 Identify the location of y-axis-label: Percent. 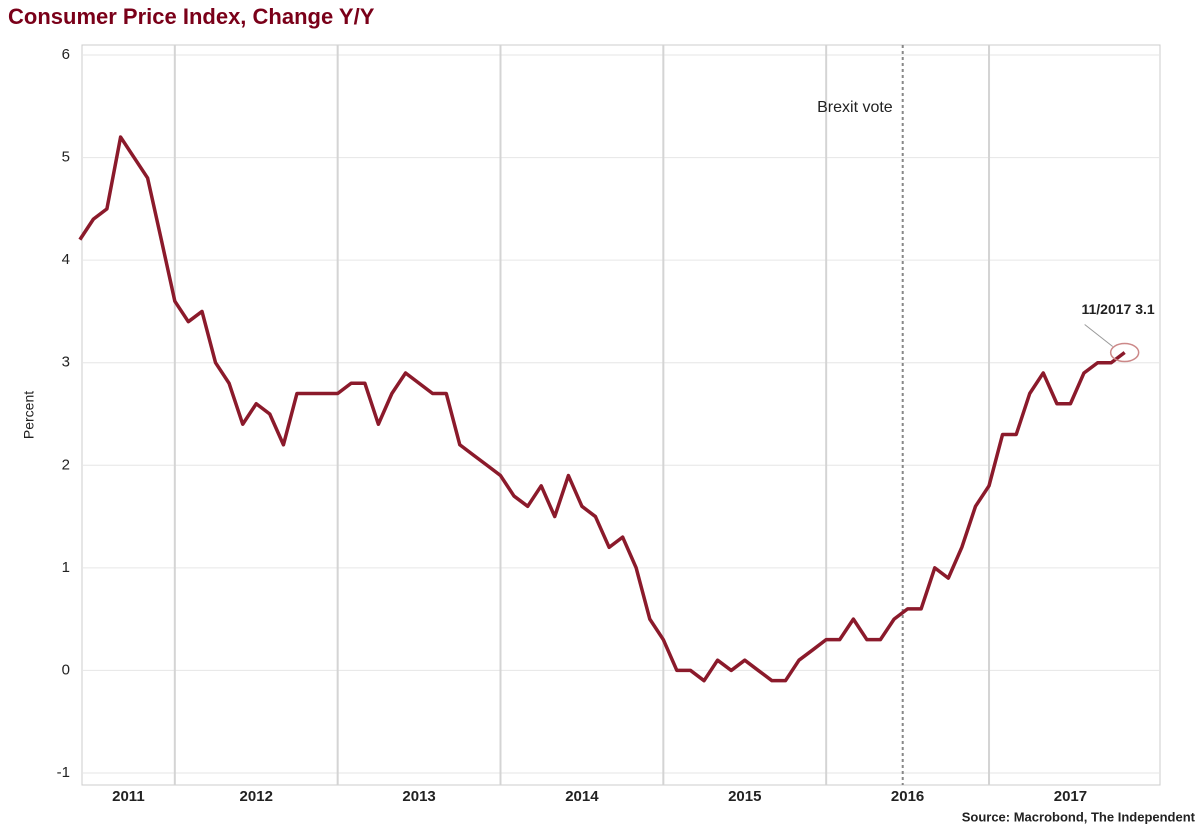
(29, 415).